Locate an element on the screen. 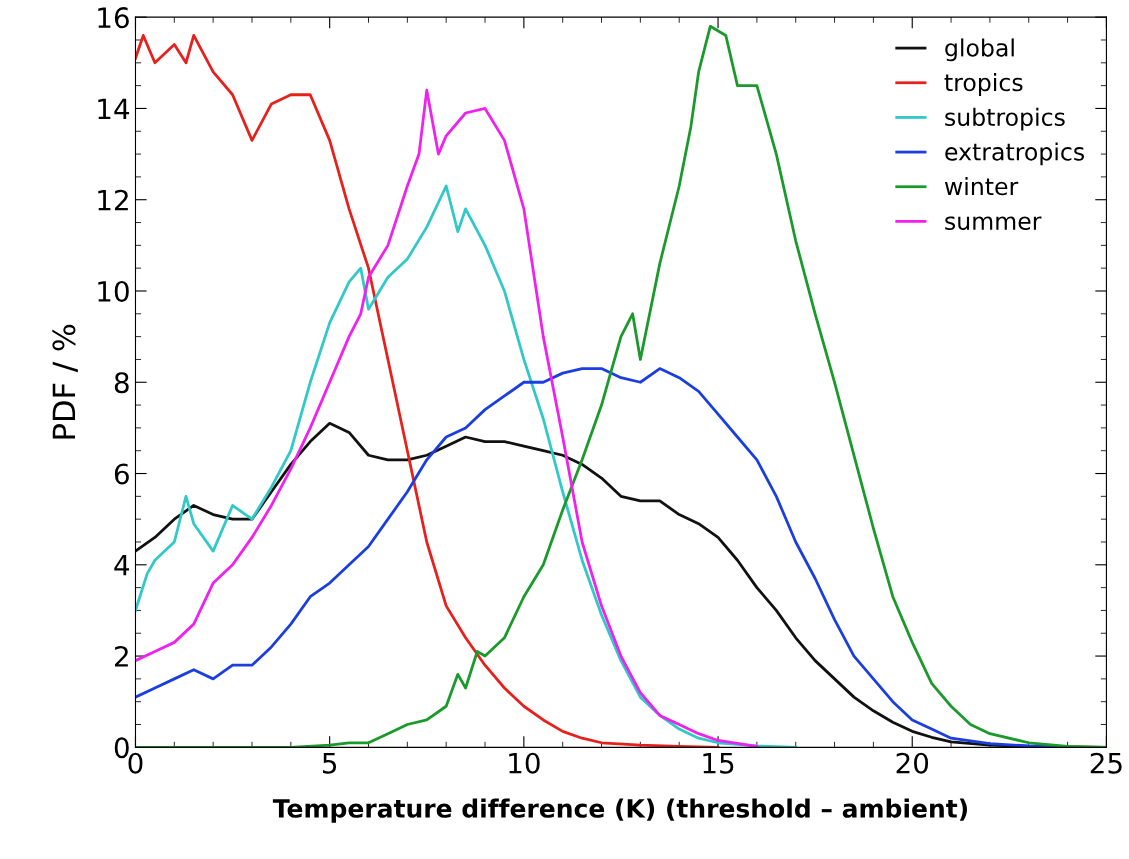 The image size is (1129, 859). y-tick-label: 16 is located at coordinates (113, 18).